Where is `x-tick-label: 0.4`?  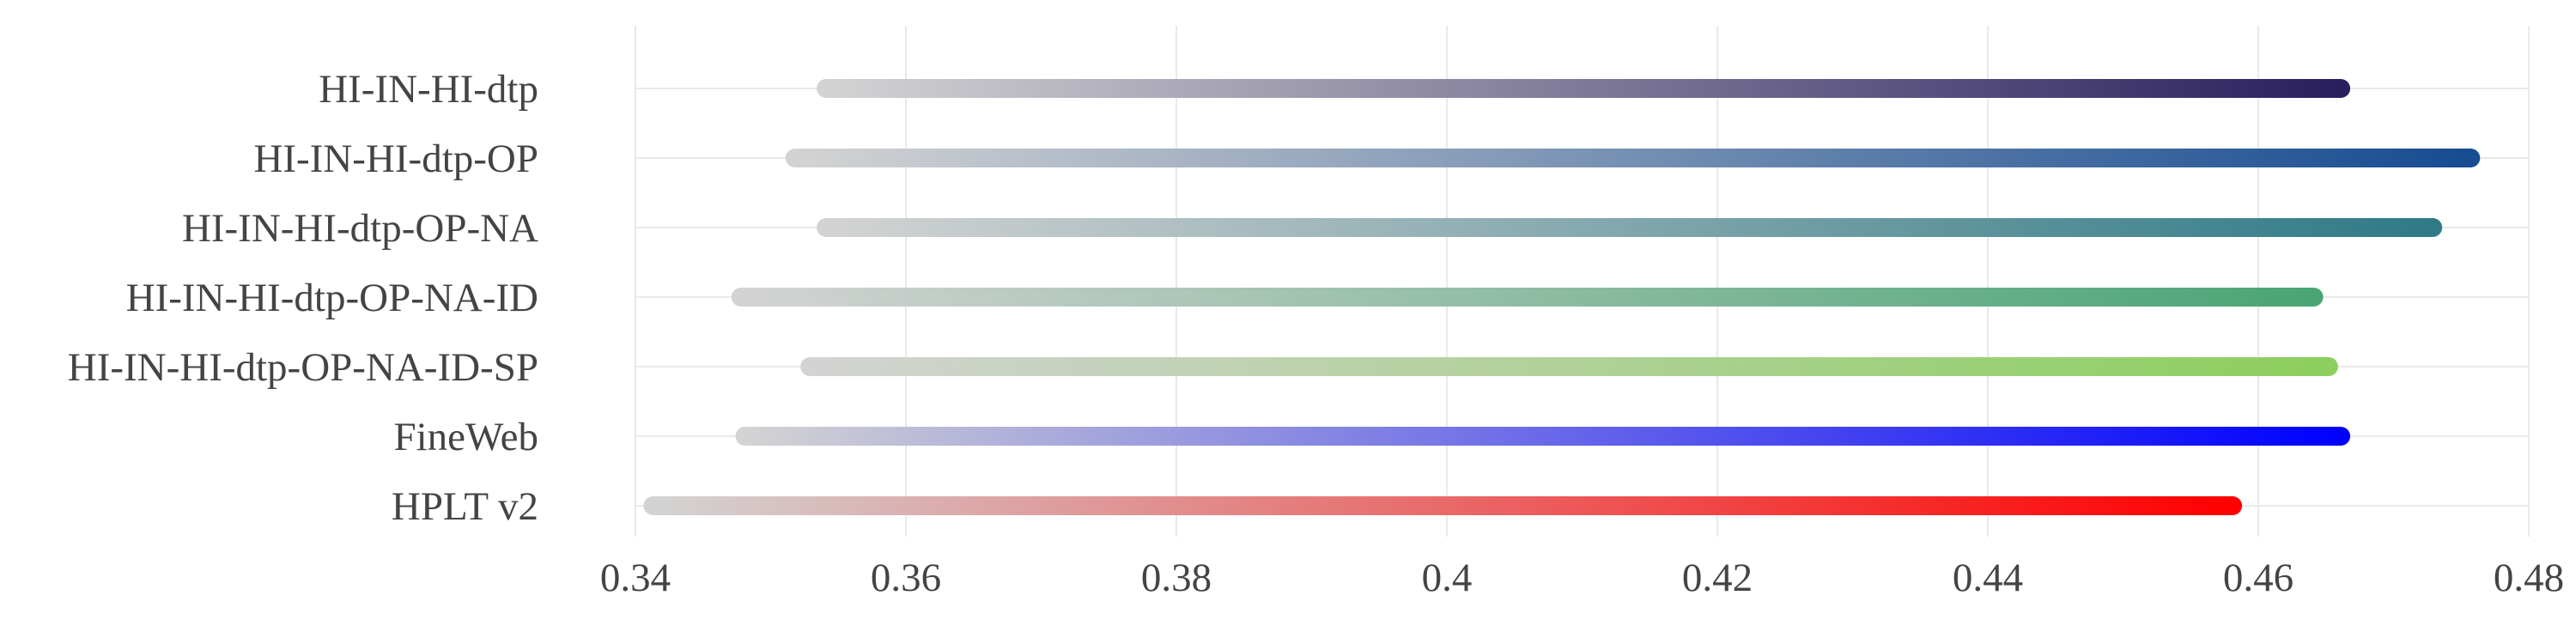
x-tick-label: 0.4 is located at coordinates (1448, 578).